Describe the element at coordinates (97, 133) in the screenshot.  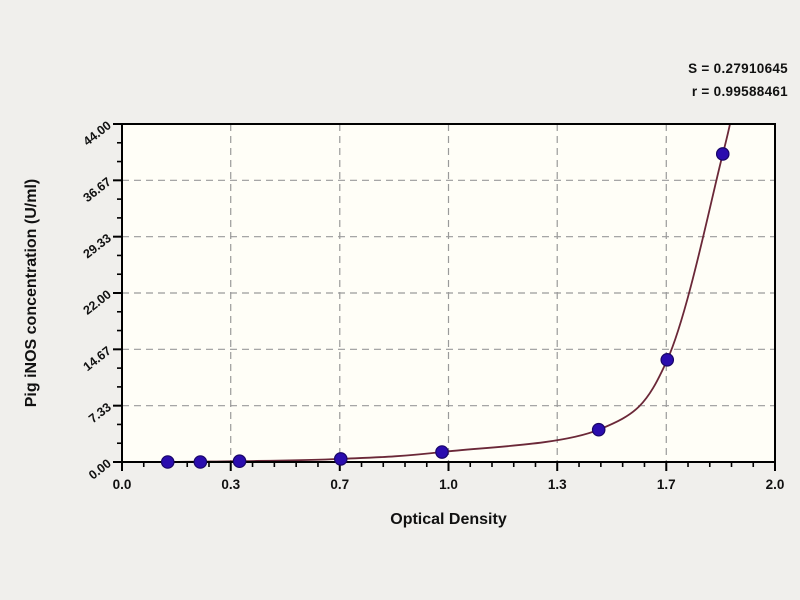
I see `y-tick-label: 44.00` at that location.